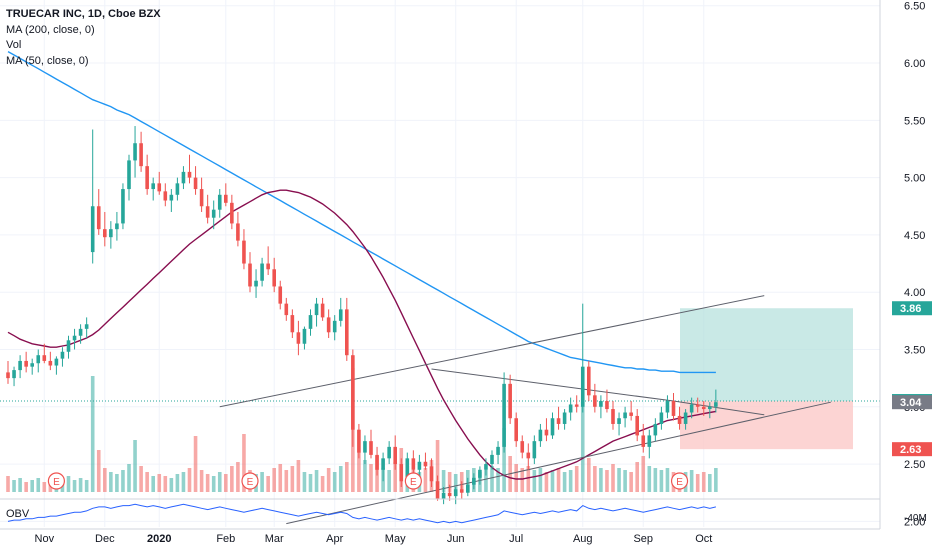 This screenshot has width=932, height=555. I want to click on legend-ma50: MA (50, close, 0), so click(47, 60).